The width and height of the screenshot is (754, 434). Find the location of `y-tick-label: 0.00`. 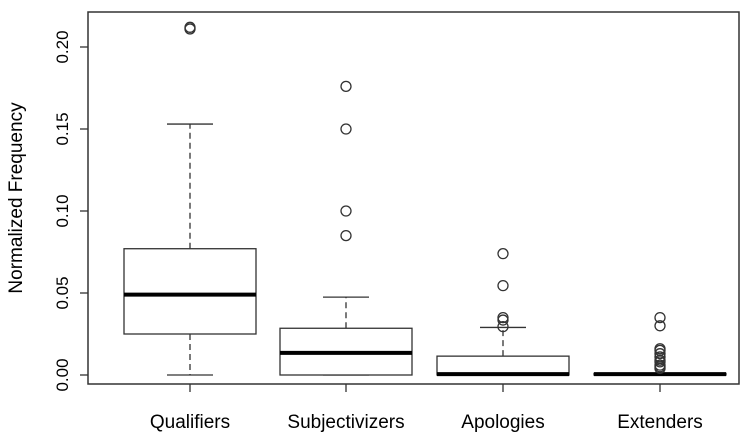

y-tick-label: 0.00 is located at coordinates (62, 374).